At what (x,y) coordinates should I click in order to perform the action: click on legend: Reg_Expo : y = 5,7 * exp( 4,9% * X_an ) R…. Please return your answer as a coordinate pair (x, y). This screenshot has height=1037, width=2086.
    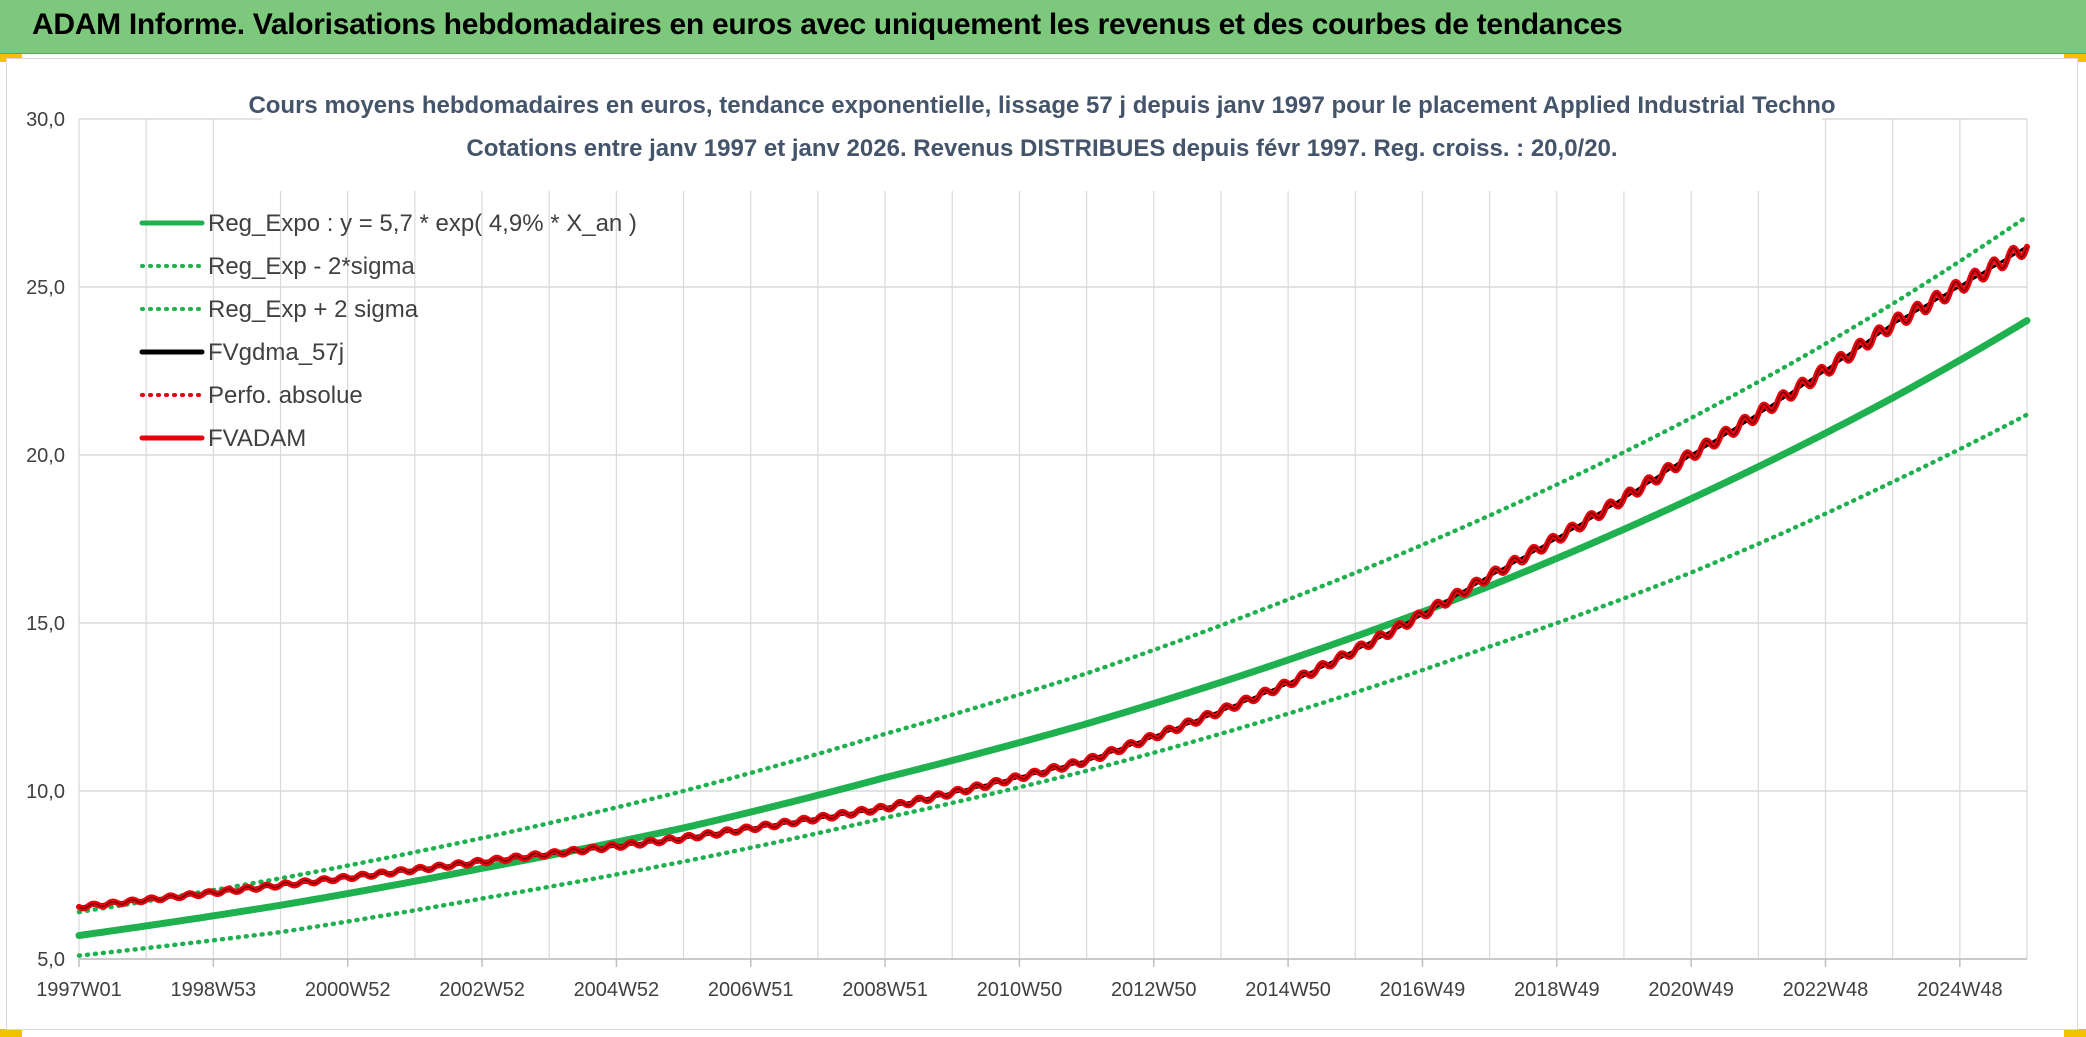
    Looking at the image, I should click on (388, 331).